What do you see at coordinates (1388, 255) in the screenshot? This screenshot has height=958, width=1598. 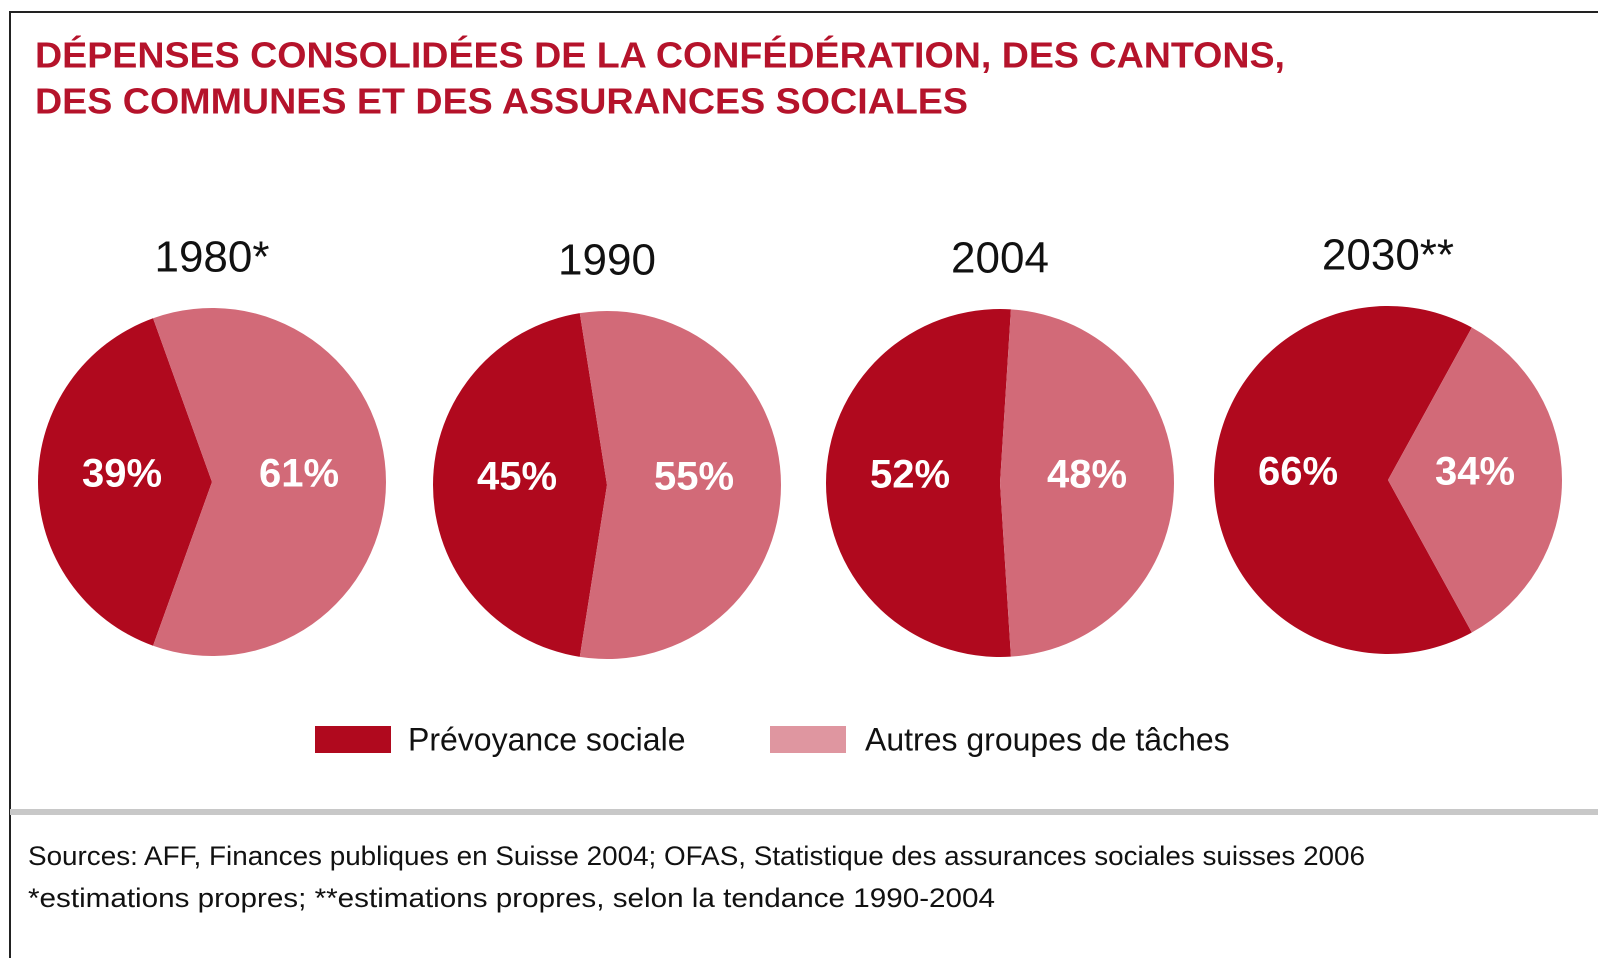 I see `pie-title: 2030**` at bounding box center [1388, 255].